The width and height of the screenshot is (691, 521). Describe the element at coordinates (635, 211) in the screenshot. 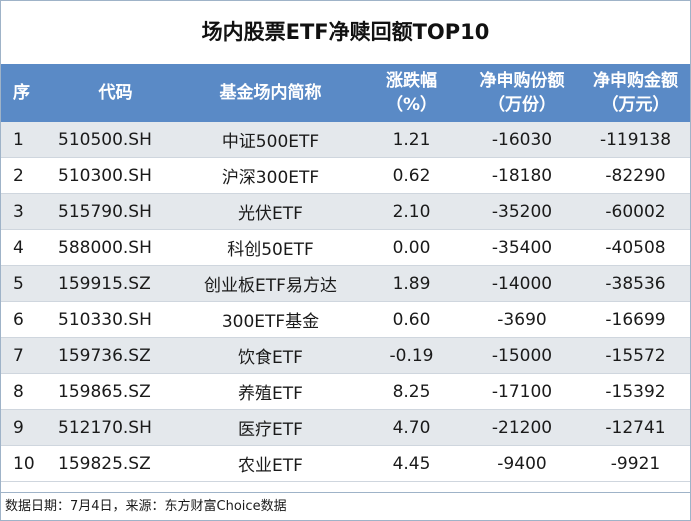

I see `row-amount: -60002` at that location.